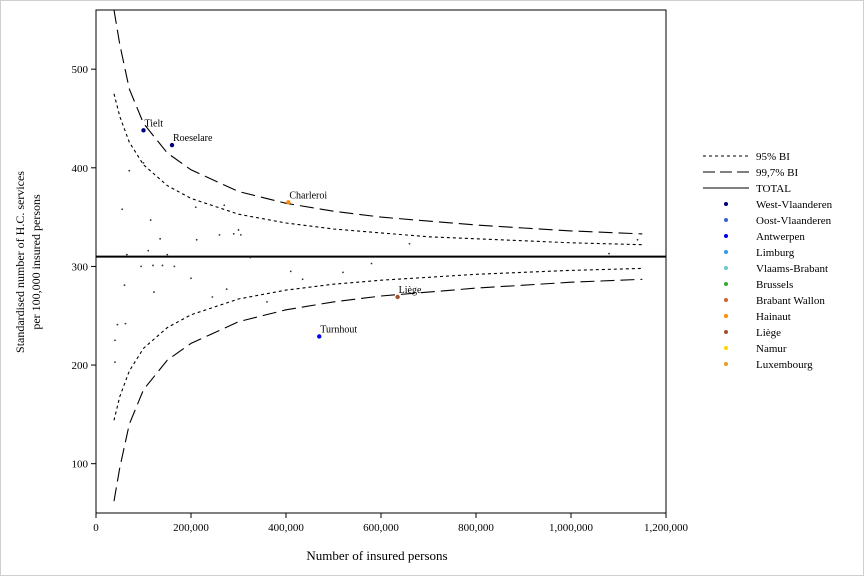  Describe the element at coordinates (794, 221) in the screenshot. I see `legend-label: Oost-Vlaanderen` at that location.